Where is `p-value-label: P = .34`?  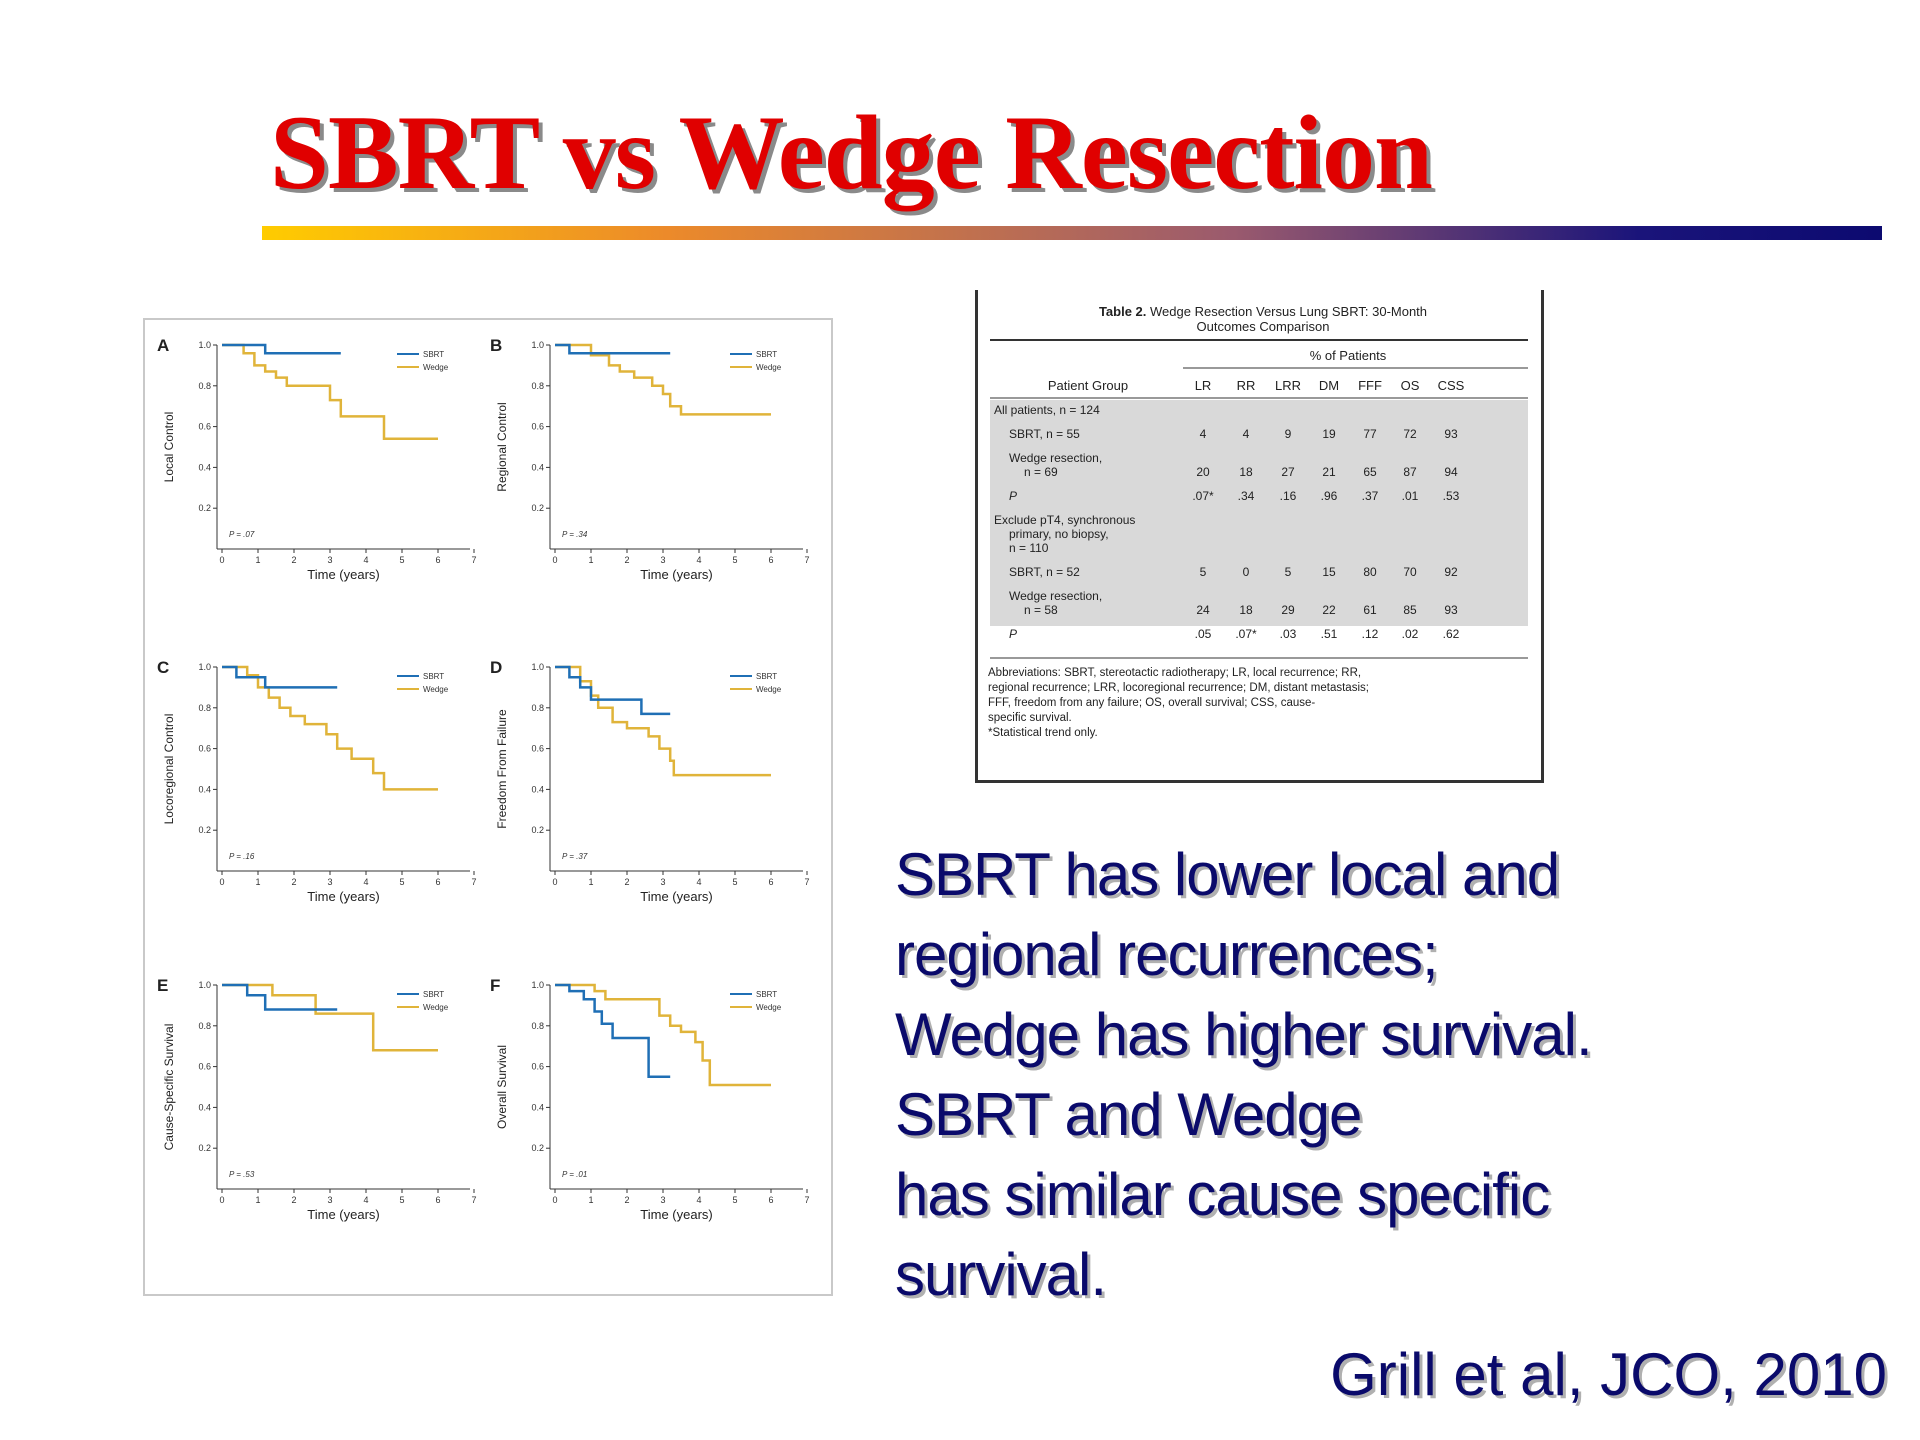 p-value-label: P = .34 is located at coordinates (575, 534).